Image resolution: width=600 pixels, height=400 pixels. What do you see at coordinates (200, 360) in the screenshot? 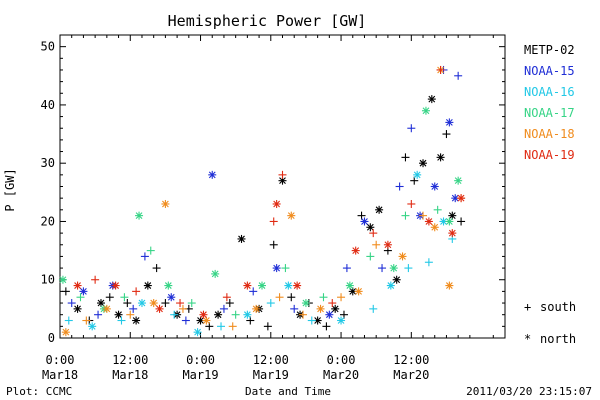
I see `x-tick-label-time: 0:00` at bounding box center [200, 360].